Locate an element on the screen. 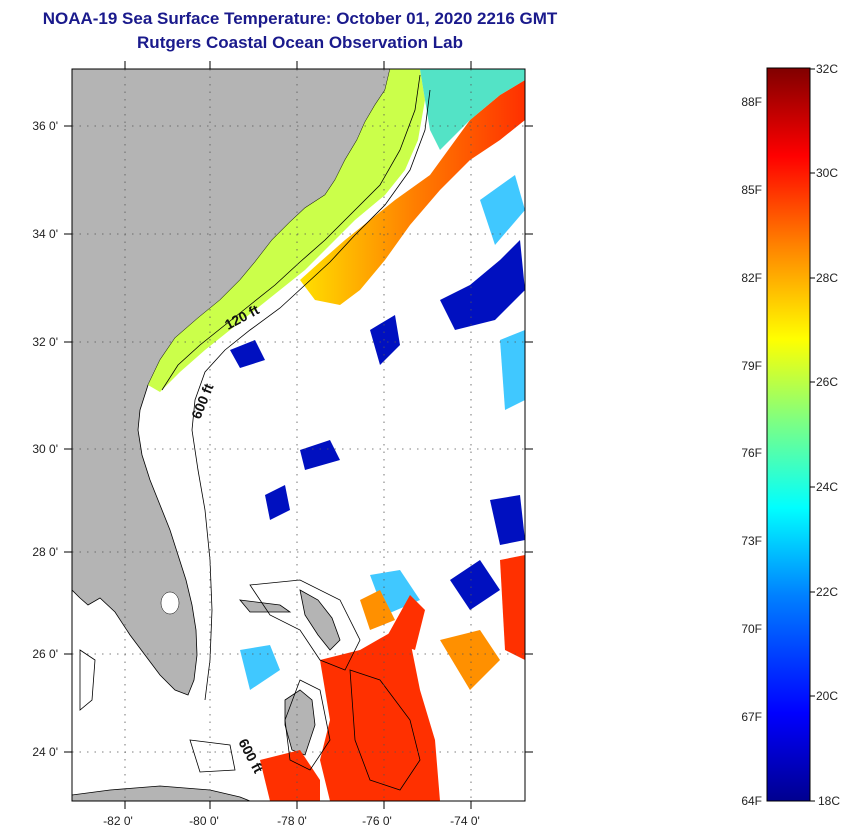  northern-shelf-water is located at coordinates (472, 109).